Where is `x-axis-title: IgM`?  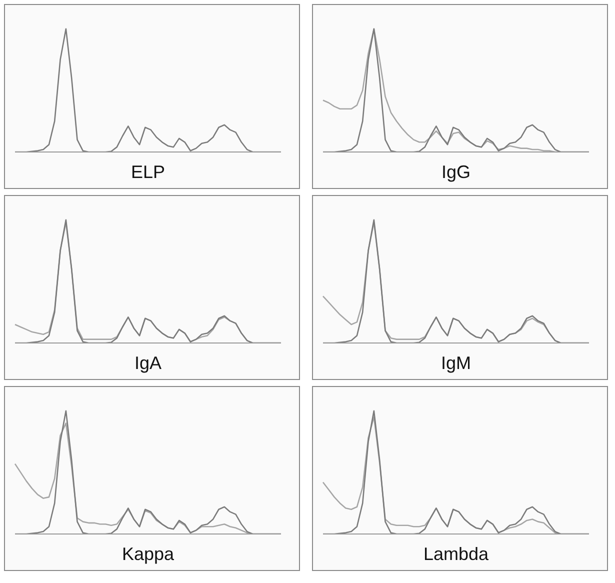 x-axis-title: IgM is located at coordinates (456, 363).